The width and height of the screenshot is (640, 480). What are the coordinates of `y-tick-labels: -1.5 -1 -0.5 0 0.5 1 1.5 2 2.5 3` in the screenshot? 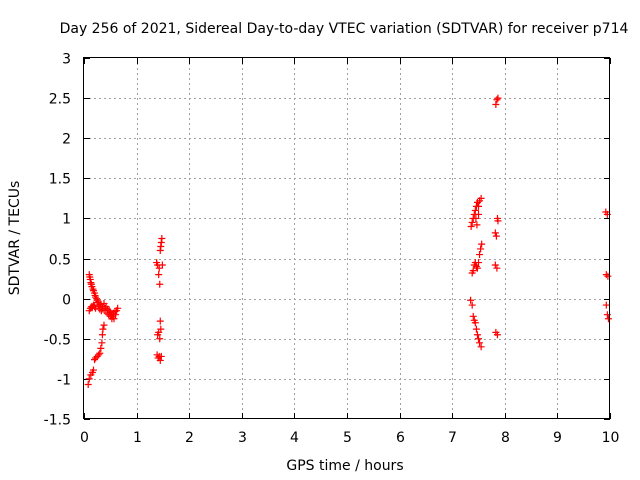 It's located at (57, 240).